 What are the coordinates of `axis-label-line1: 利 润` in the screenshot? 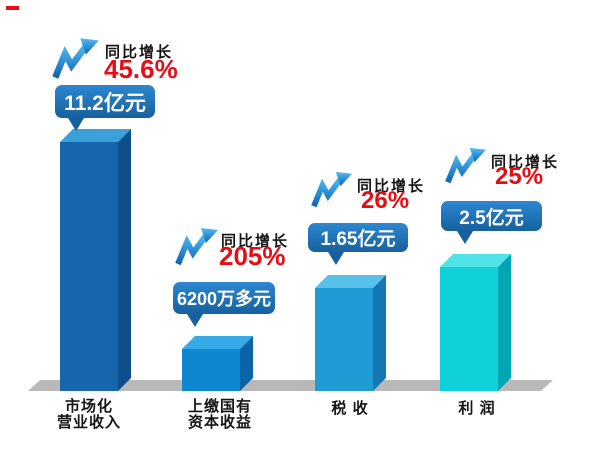 It's located at (477, 408).